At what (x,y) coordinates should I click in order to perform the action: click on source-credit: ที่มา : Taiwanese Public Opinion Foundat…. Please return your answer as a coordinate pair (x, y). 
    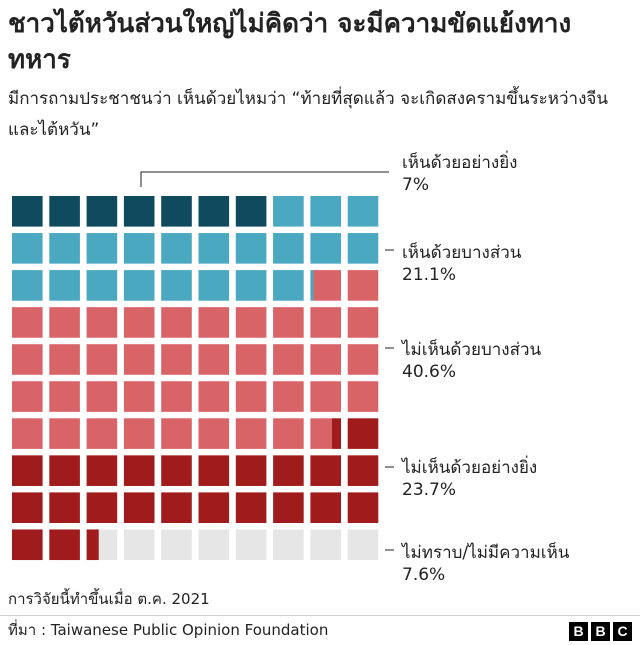
    Looking at the image, I should click on (168, 630).